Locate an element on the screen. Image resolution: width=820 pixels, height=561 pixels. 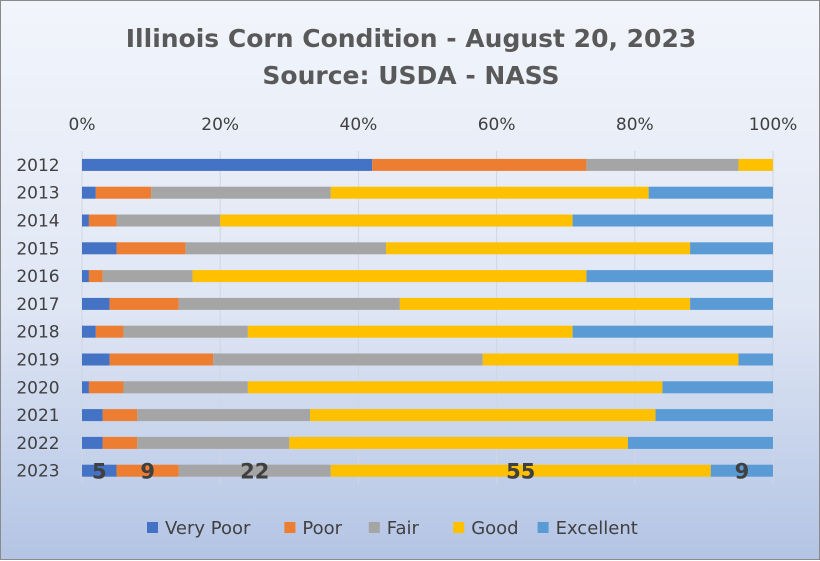
bar-2013-excellent is located at coordinates (710, 192).